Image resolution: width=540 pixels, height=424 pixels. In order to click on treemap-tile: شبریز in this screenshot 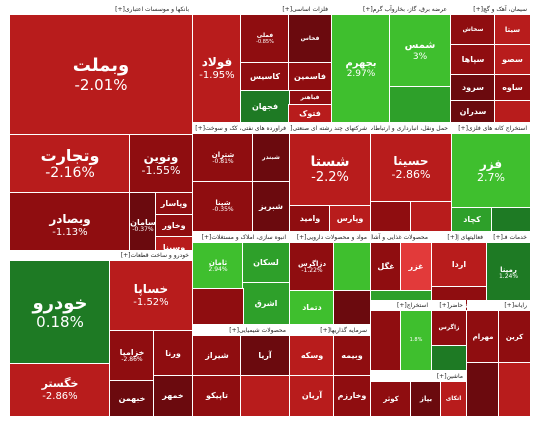, I will do `click(271, 206)`.